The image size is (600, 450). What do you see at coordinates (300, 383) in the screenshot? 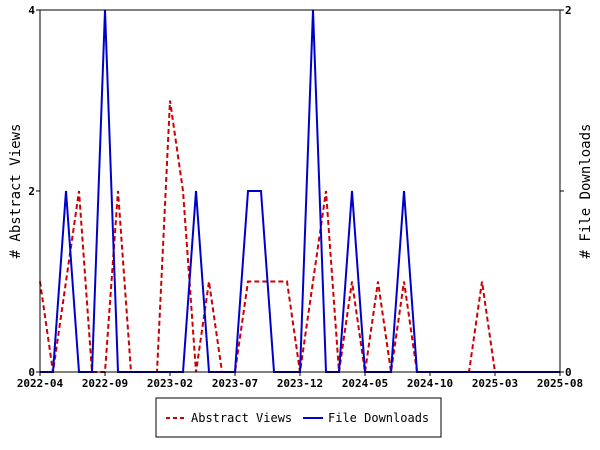
I see `x-tick-label: 2023-12` at bounding box center [300, 383].